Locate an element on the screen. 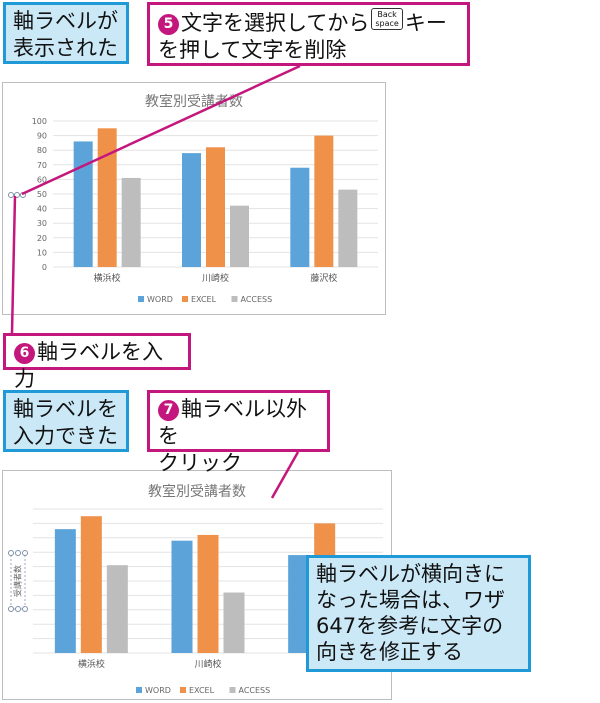 This screenshot has width=600, height=703. category-label: 藤沢校 is located at coordinates (323, 278).